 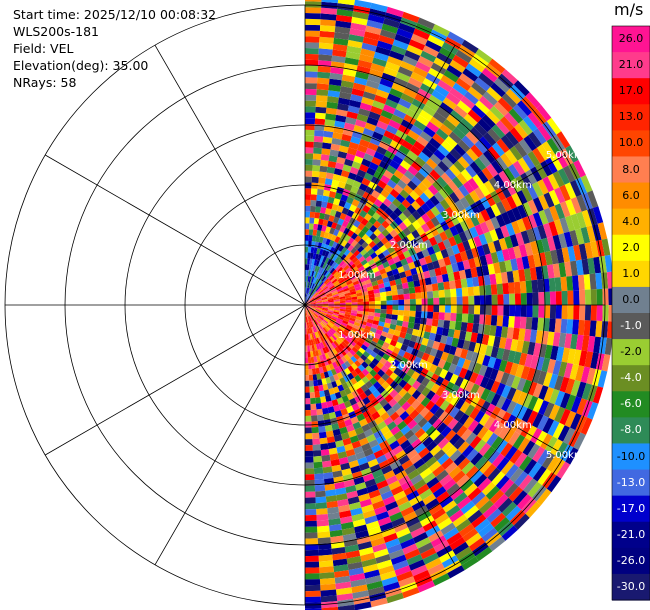 What do you see at coordinates (56, 31) in the screenshot?
I see `instrument-text: WLS200s-181` at bounding box center [56, 31].